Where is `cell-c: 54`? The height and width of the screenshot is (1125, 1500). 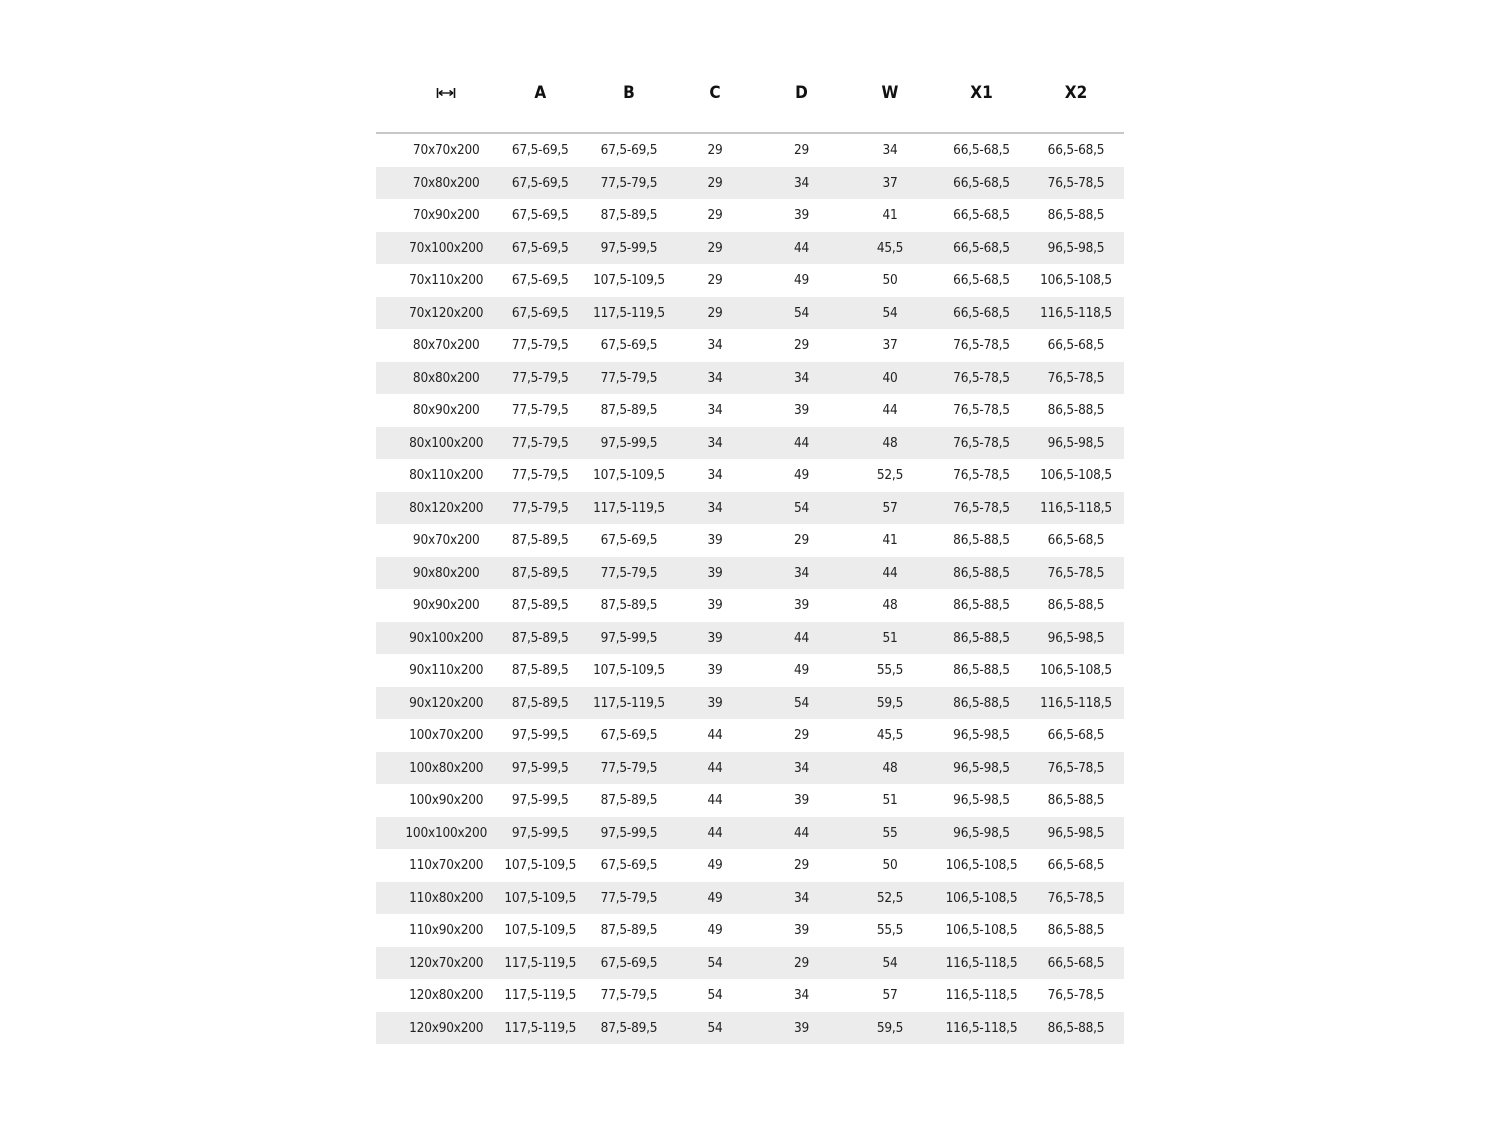 cell-c: 54 is located at coordinates (715, 1027).